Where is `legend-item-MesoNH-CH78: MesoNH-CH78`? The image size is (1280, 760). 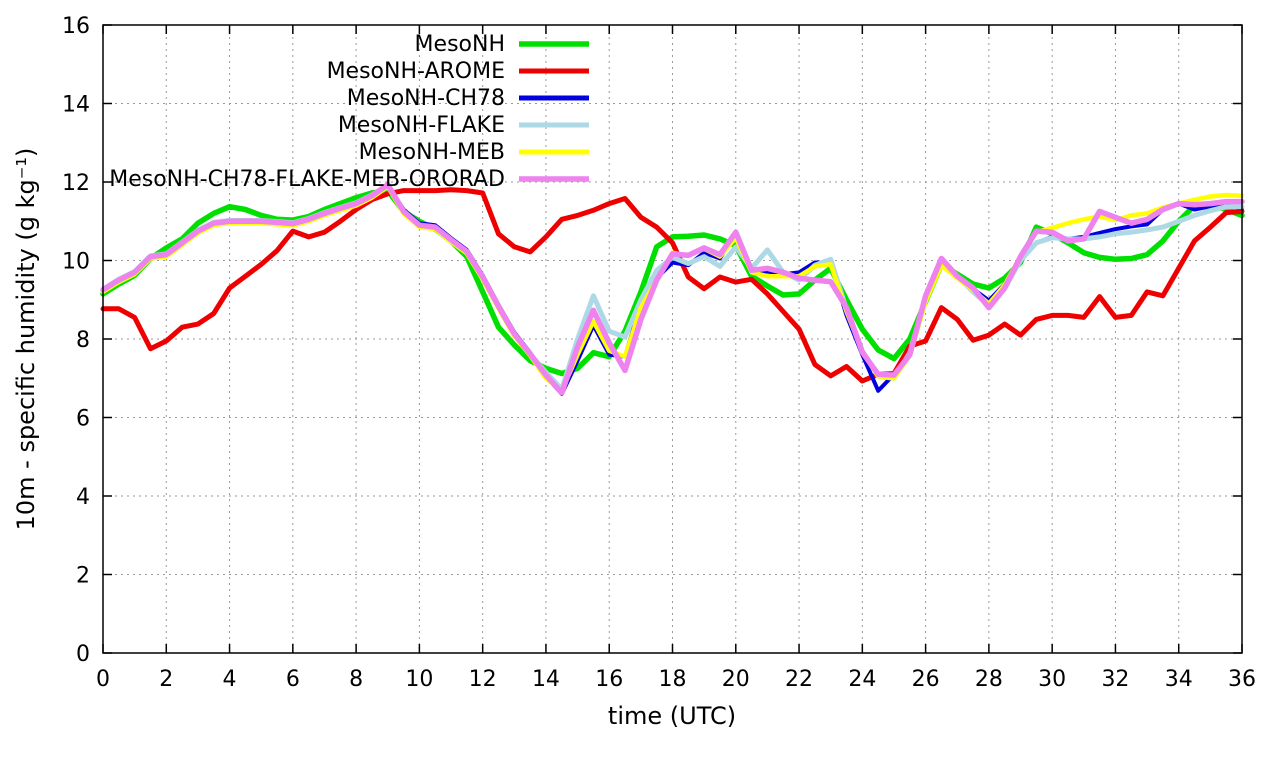
legend-item-MesoNH-CH78: MesoNH-CH78 is located at coordinates (468, 98).